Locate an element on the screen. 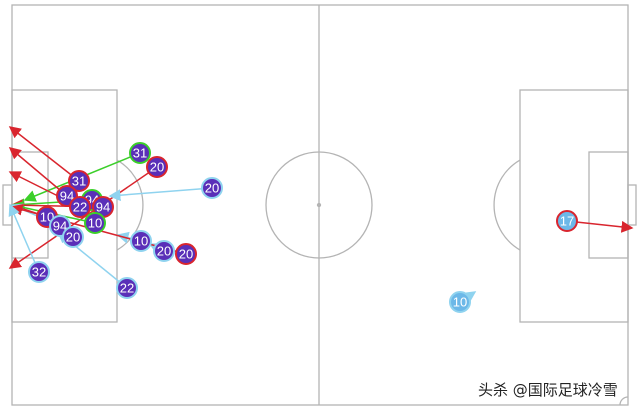 This screenshot has height=410, width=640. shot-marker: 17 is located at coordinates (567, 221).